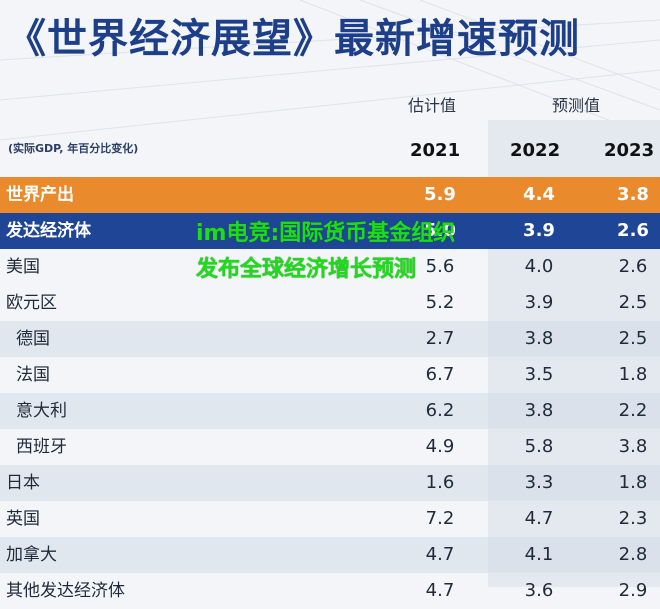 The width and height of the screenshot is (660, 609). What do you see at coordinates (41, 411) in the screenshot?
I see `row-label: 意大利` at bounding box center [41, 411].